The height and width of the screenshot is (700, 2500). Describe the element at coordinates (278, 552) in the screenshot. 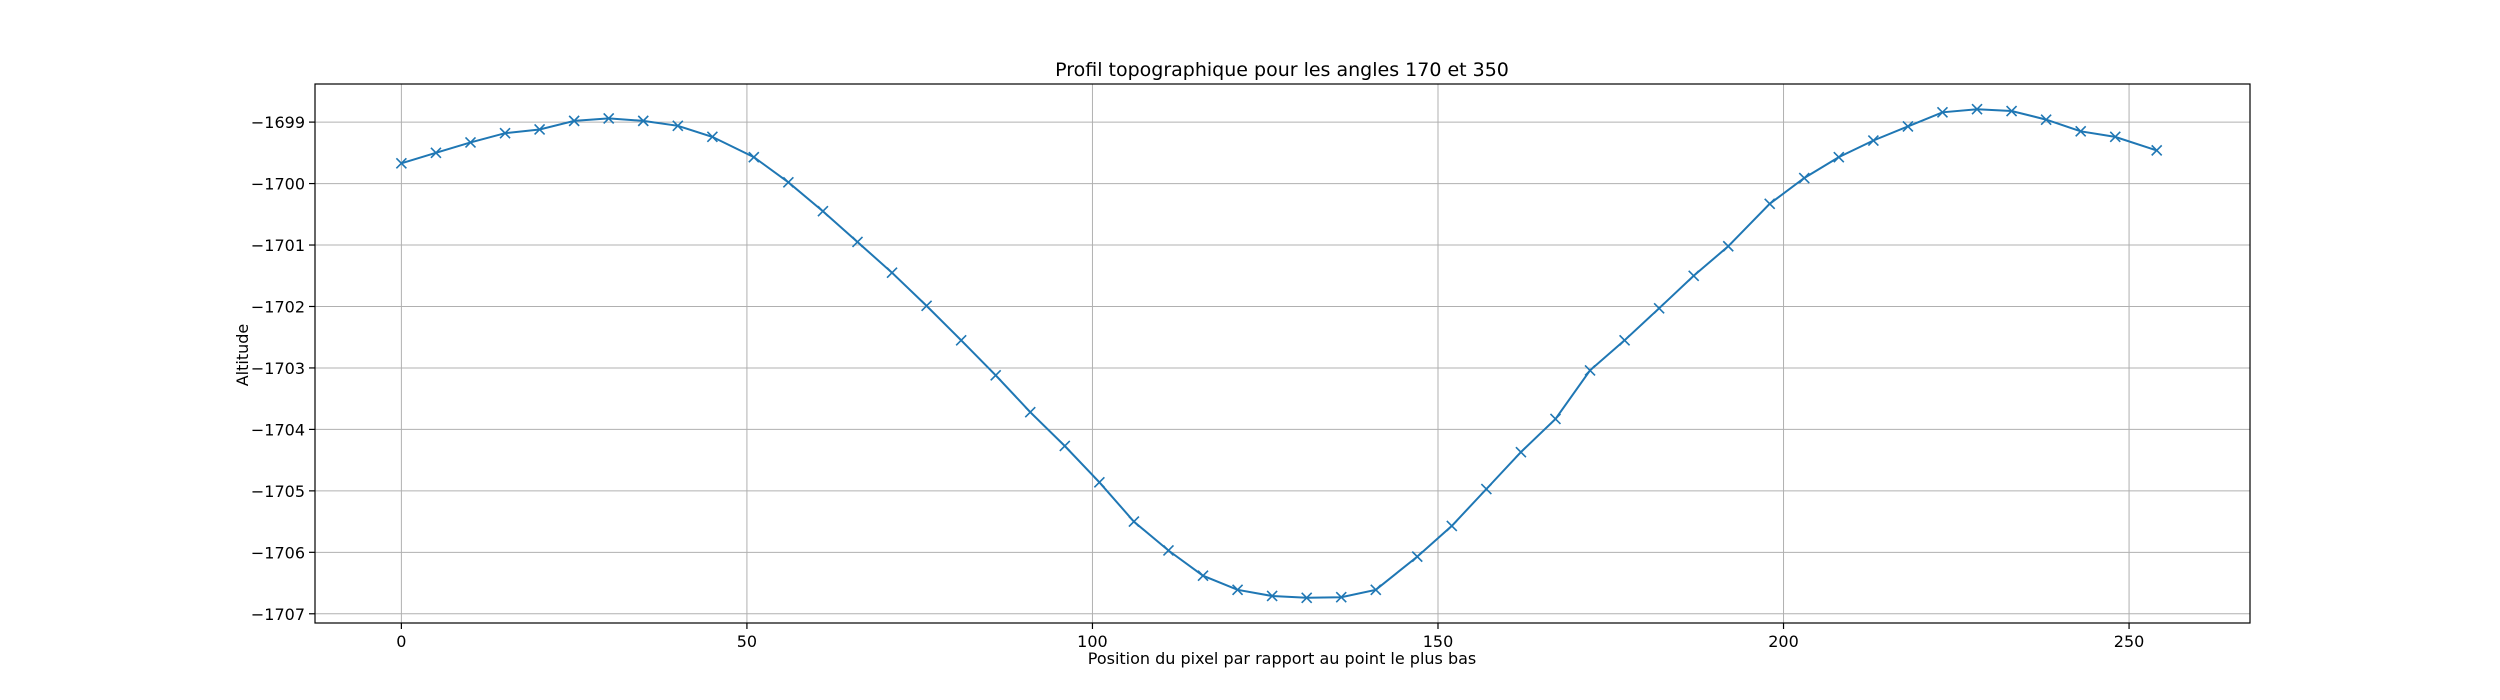

I see `y-tick-label: −1706` at that location.